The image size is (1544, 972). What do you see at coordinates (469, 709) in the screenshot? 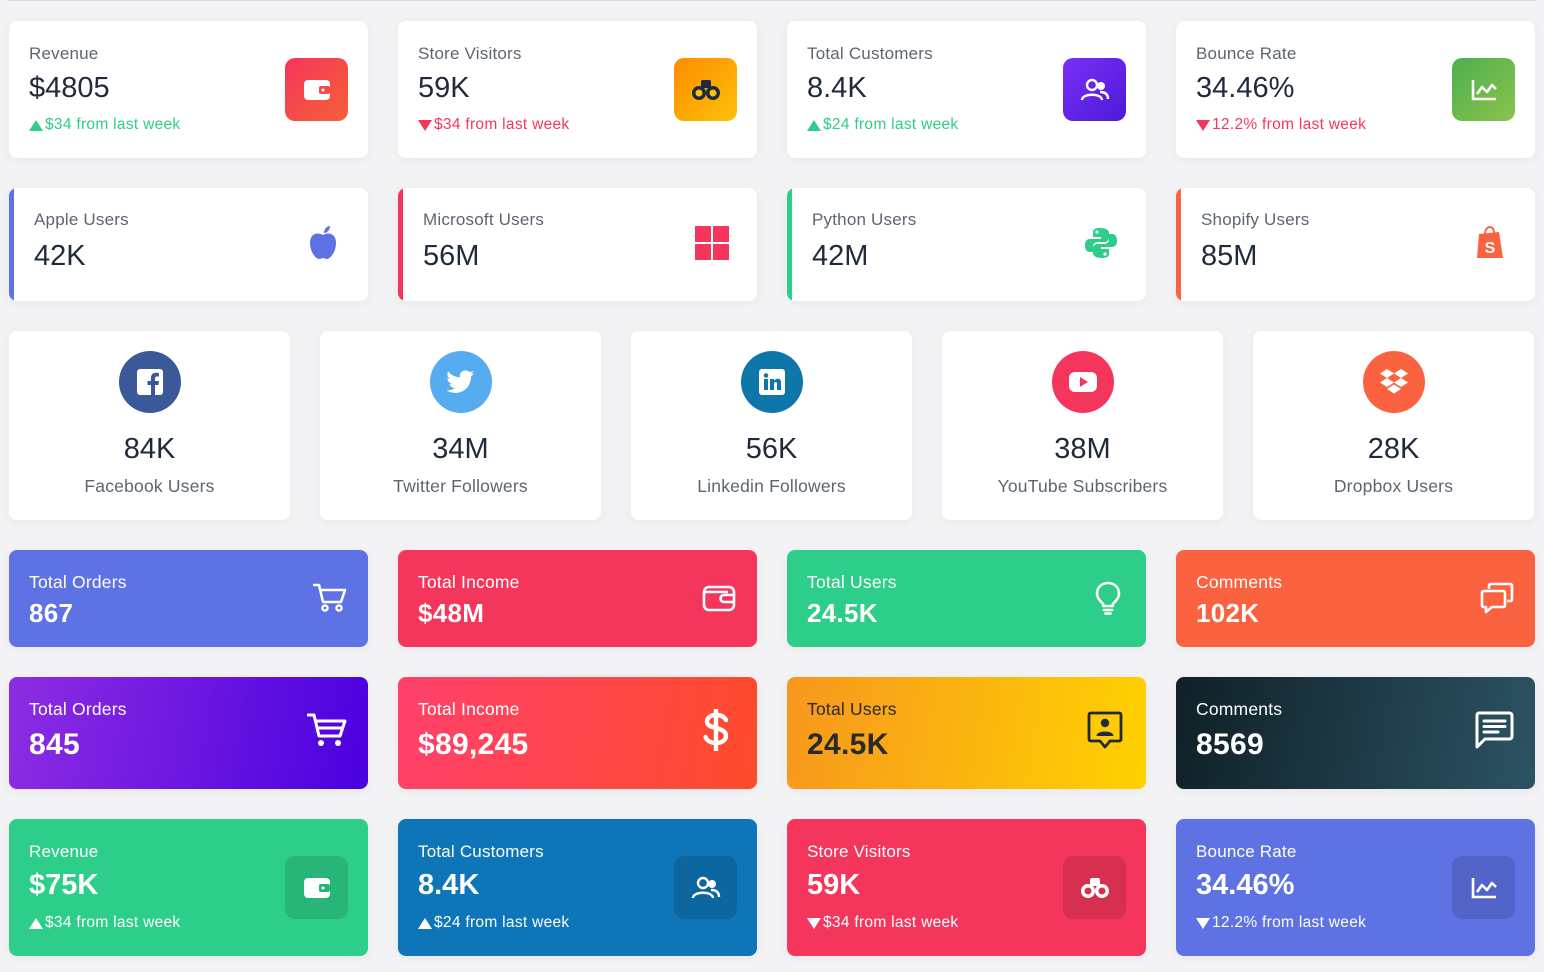
I see `card-label: Total Income` at bounding box center [469, 709].